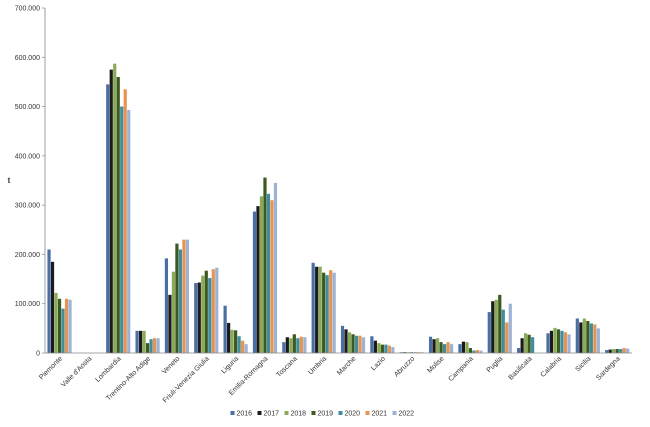 The height and width of the screenshot is (427, 650). I want to click on x-tick-label: Valle d'Aosta, so click(76, 371).